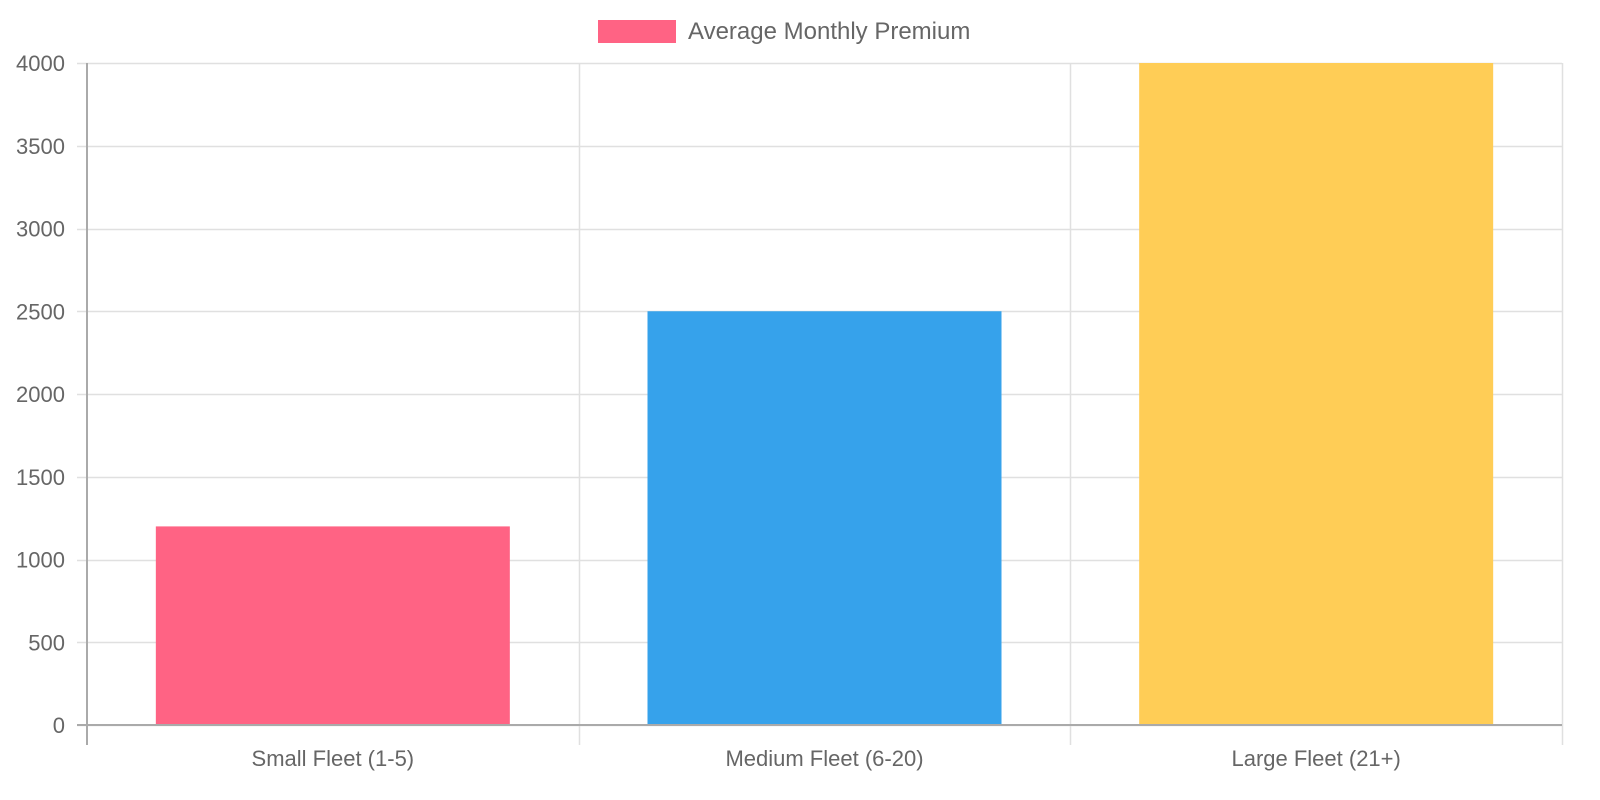 The height and width of the screenshot is (800, 1600). I want to click on y-axis-tick-labels: 0 500 1000 1500 2000 2500 3000 3500 4000, so click(40, 394).